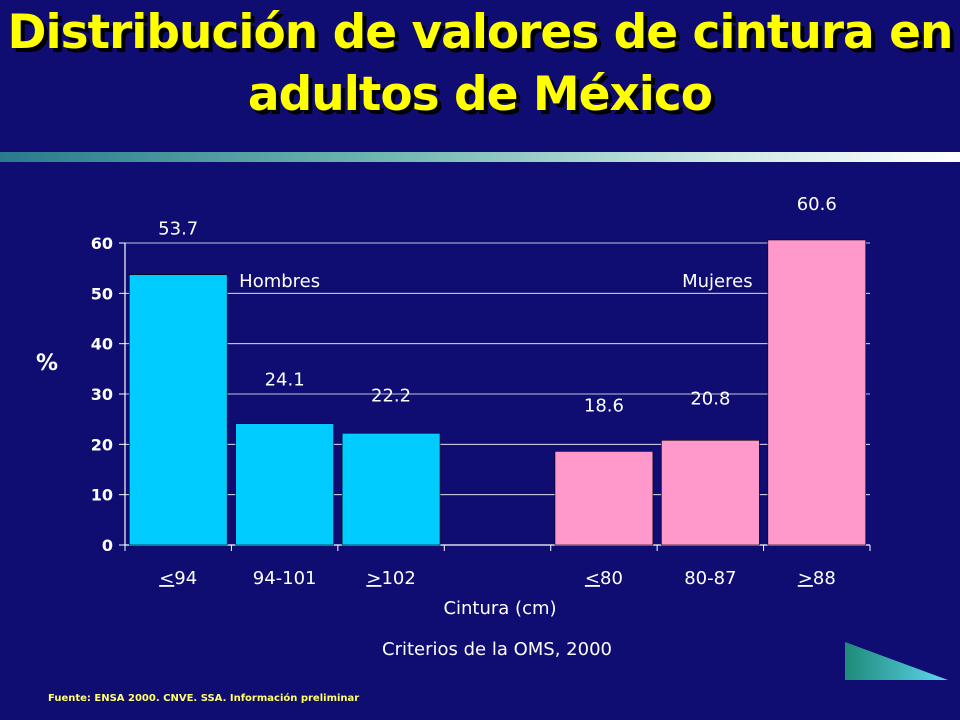  I want to click on x-tick-text: 80-87, so click(710, 578).